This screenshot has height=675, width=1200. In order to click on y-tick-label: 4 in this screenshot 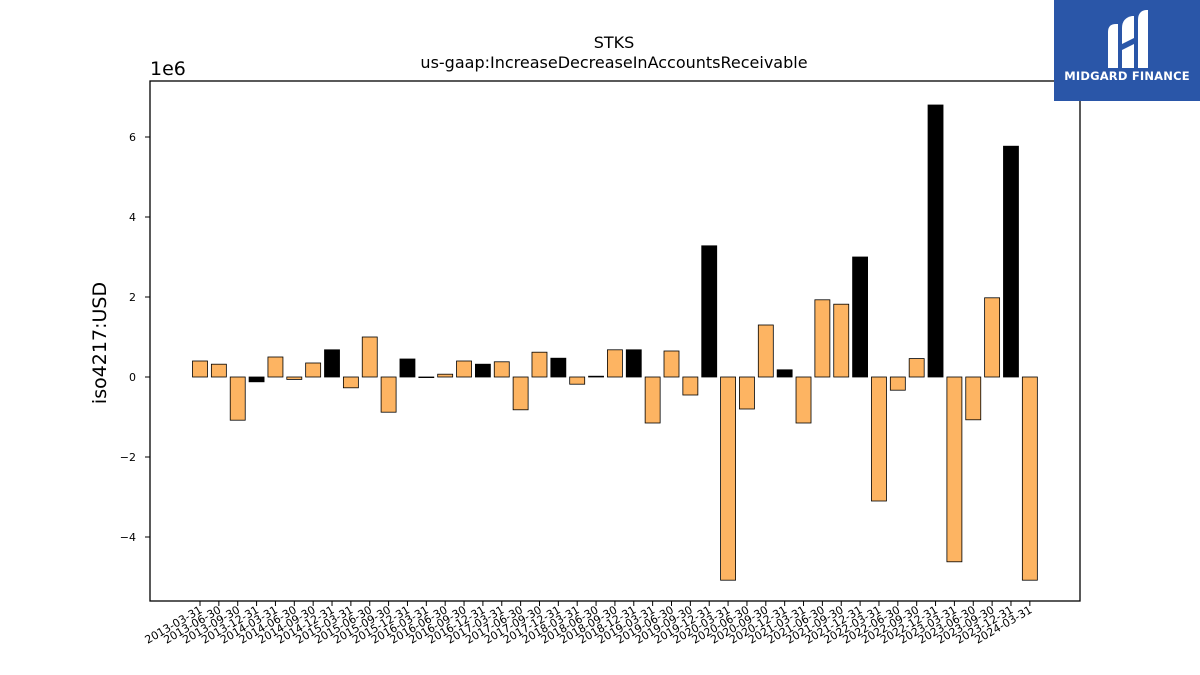, I will do `click(132, 217)`.